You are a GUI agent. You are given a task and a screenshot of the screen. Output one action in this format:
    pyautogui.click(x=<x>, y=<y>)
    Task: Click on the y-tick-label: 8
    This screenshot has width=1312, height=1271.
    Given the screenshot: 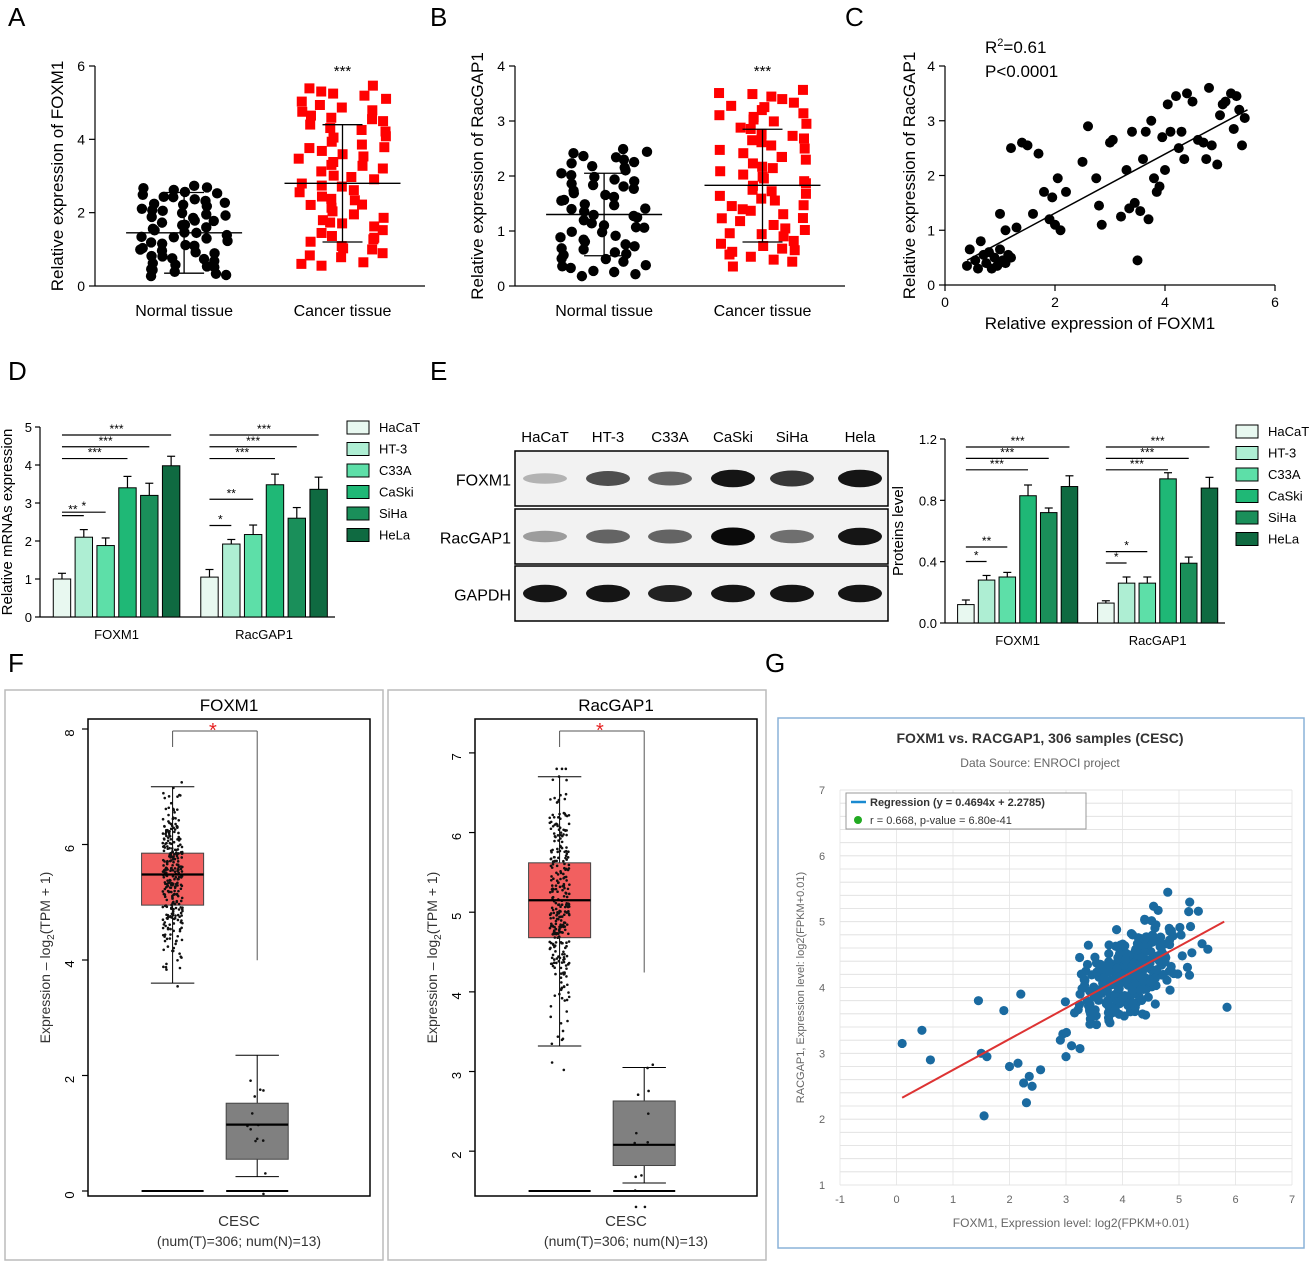 What is the action you would take?
    pyautogui.click(x=69, y=732)
    